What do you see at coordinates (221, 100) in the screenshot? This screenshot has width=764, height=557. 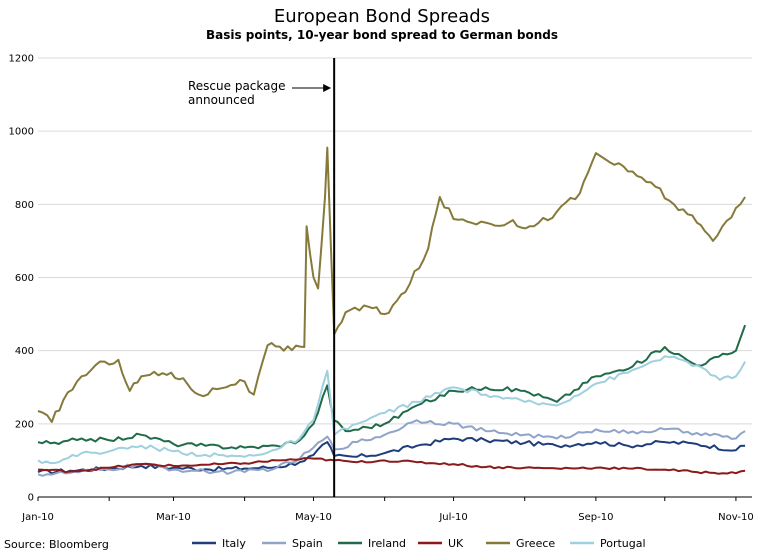 I see `annotation-text: announced` at bounding box center [221, 100].